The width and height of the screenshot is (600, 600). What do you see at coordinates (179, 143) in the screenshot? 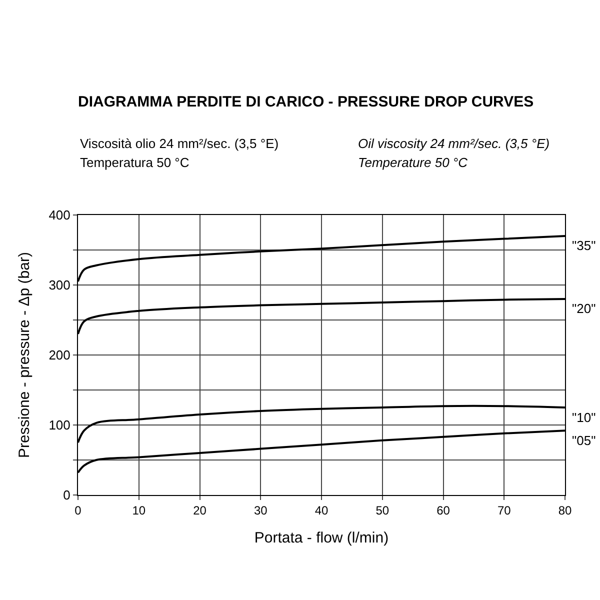
I see `text: Viscosità olio 24 mm²/sec. (3,5 °E)` at bounding box center [179, 143].